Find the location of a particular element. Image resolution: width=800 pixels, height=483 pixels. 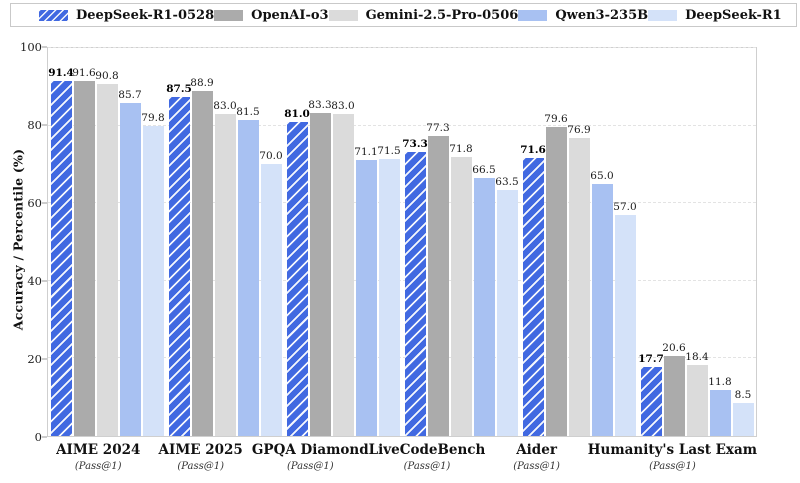

legend-item: Gemini-2.5-Pro-0506 is located at coordinates (423, 15).